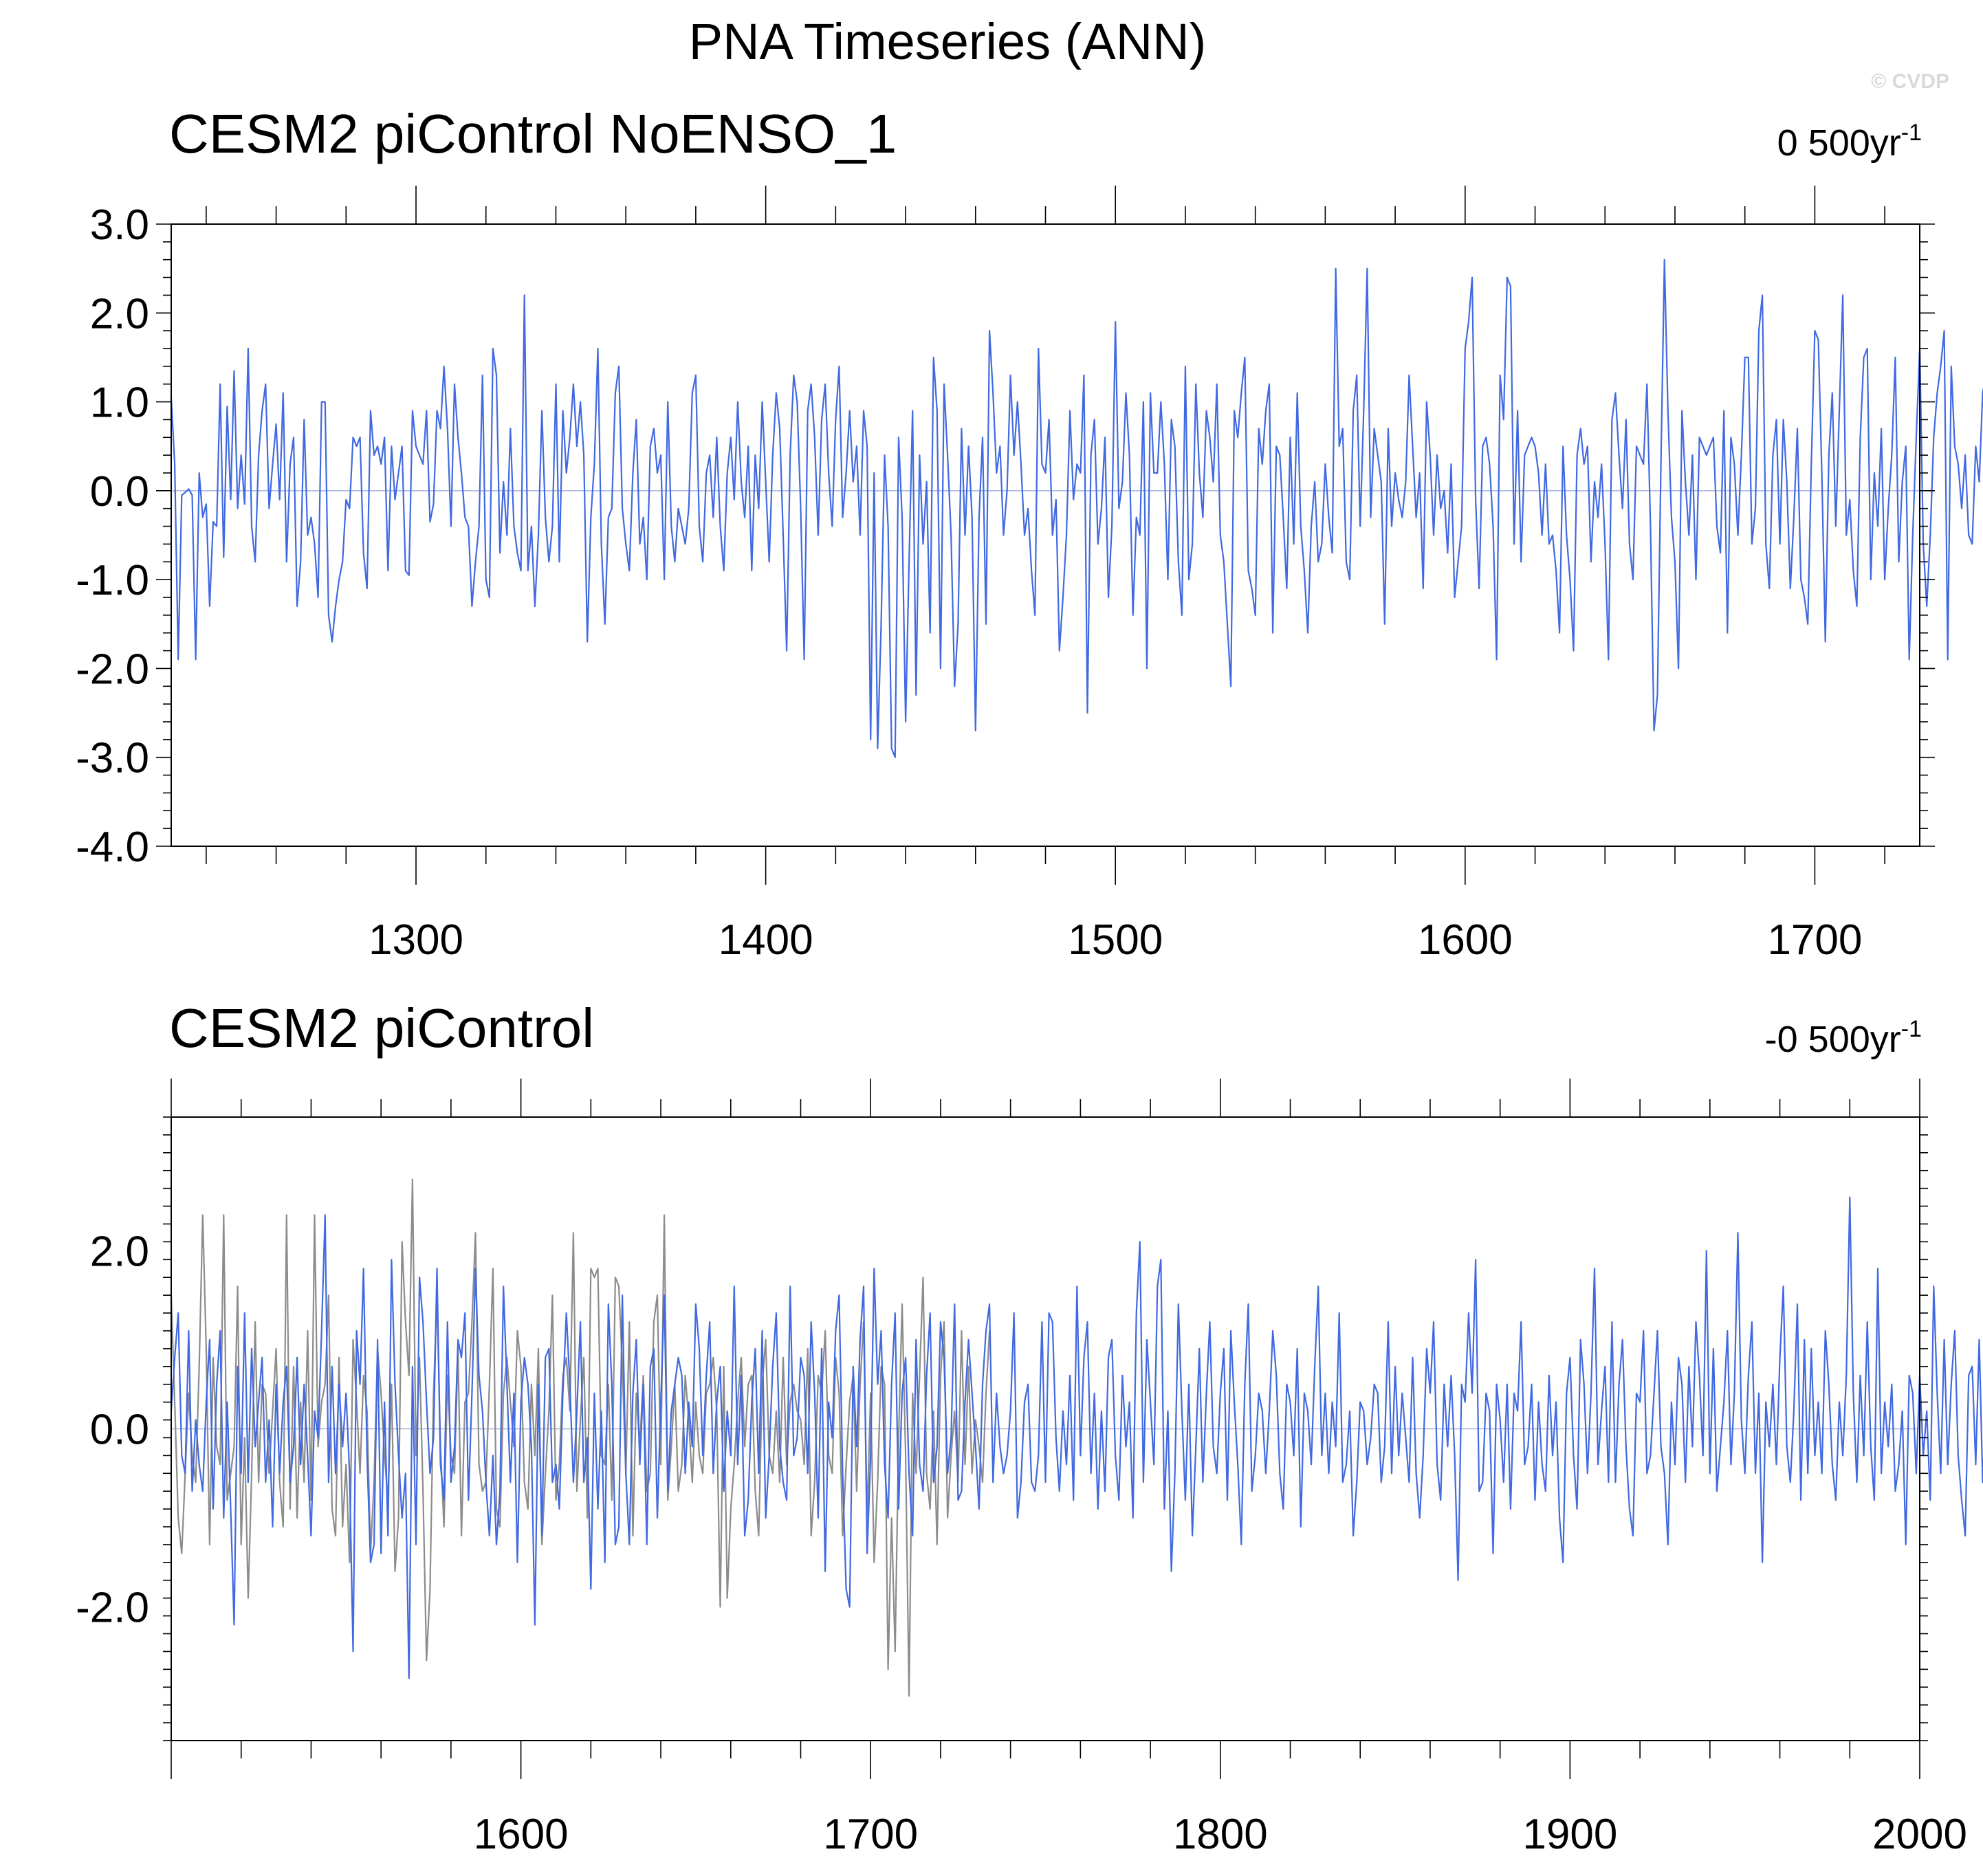  I want to click on panel-title-top: CESM2 piControl NoENSO_1, so click(533, 133).